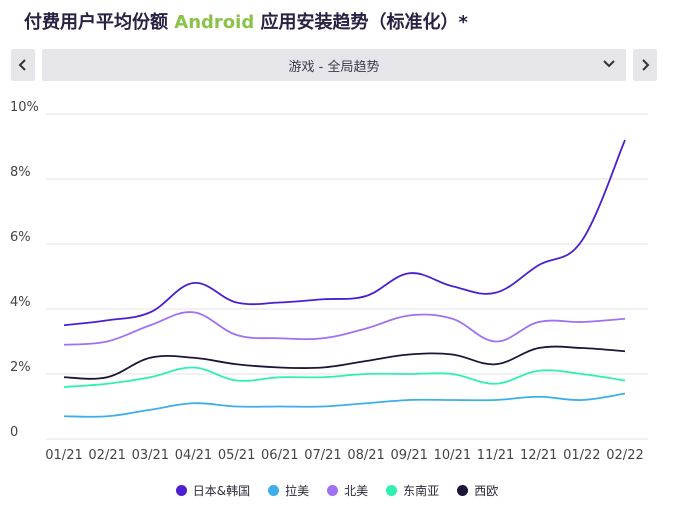 Image resolution: width=674 pixels, height=513 pixels. Describe the element at coordinates (408, 455) in the screenshot. I see `x-tick-label: 09/21` at that location.